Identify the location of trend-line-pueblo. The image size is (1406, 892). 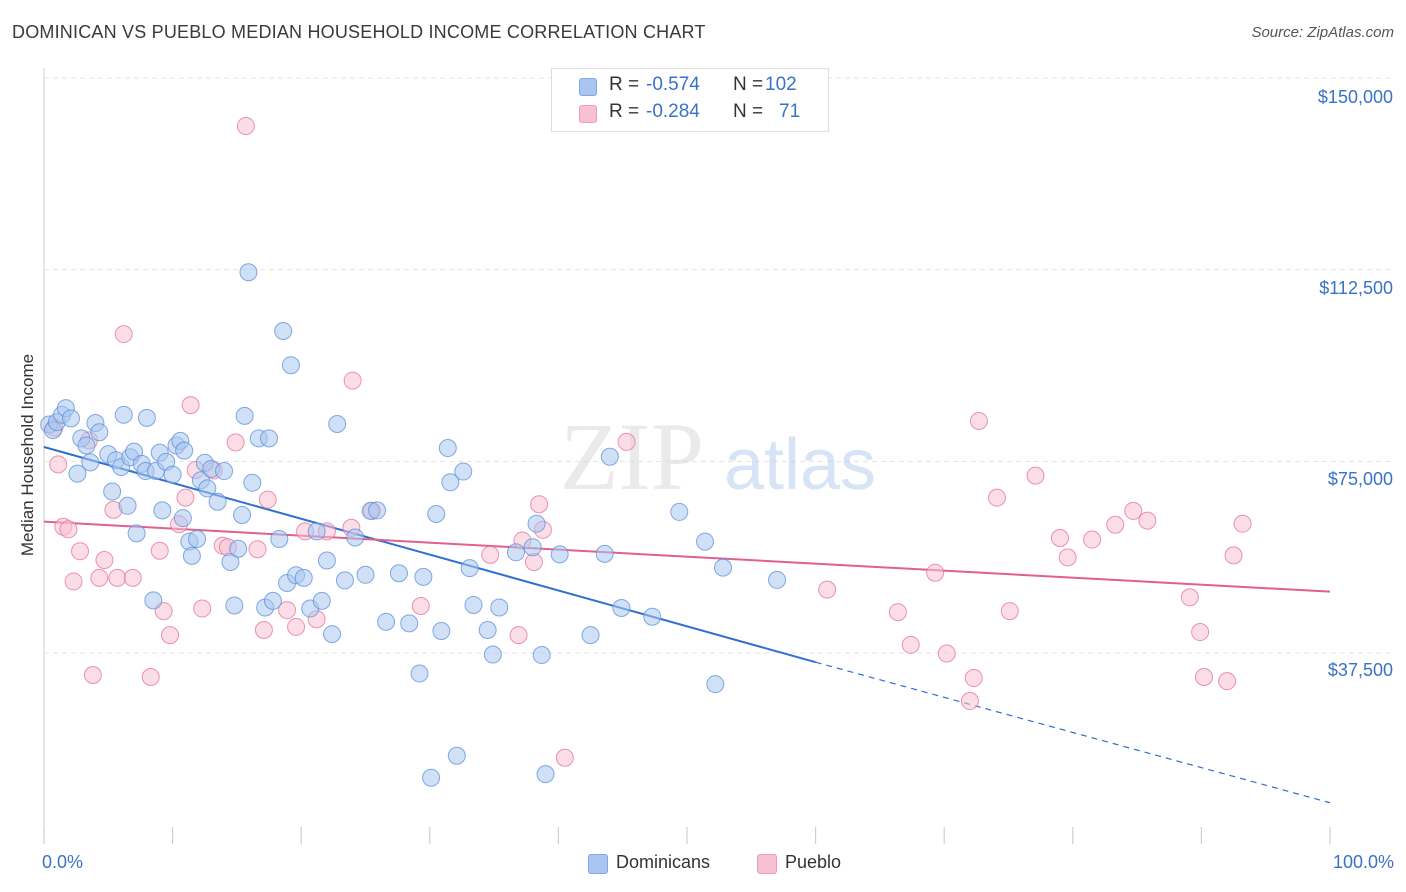
(687, 556).